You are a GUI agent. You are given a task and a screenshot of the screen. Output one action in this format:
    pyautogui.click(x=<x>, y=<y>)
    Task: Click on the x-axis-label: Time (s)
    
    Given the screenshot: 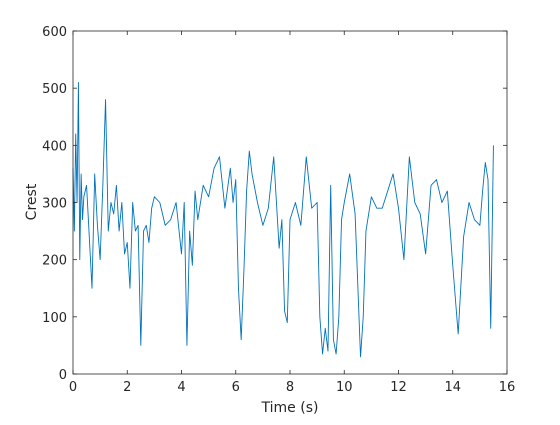 What is the action you would take?
    pyautogui.click(x=290, y=408)
    